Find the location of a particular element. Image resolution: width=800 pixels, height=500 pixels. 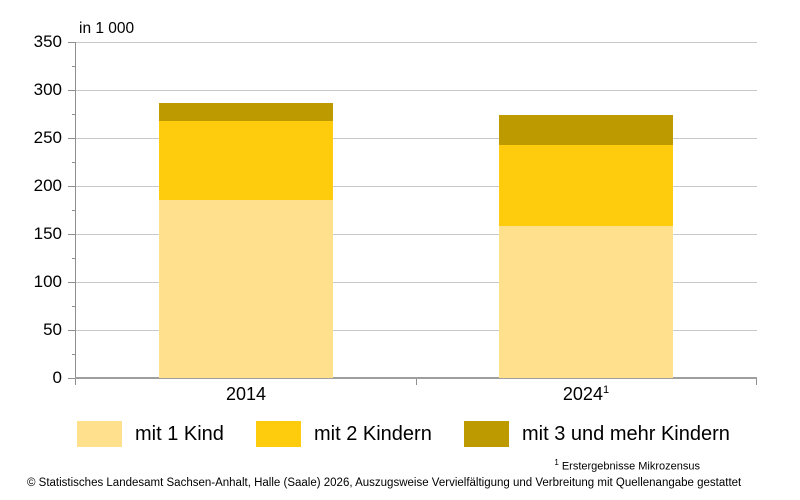

legend-label-mit-2-kindern: mit 2 Kindern is located at coordinates (373, 433).